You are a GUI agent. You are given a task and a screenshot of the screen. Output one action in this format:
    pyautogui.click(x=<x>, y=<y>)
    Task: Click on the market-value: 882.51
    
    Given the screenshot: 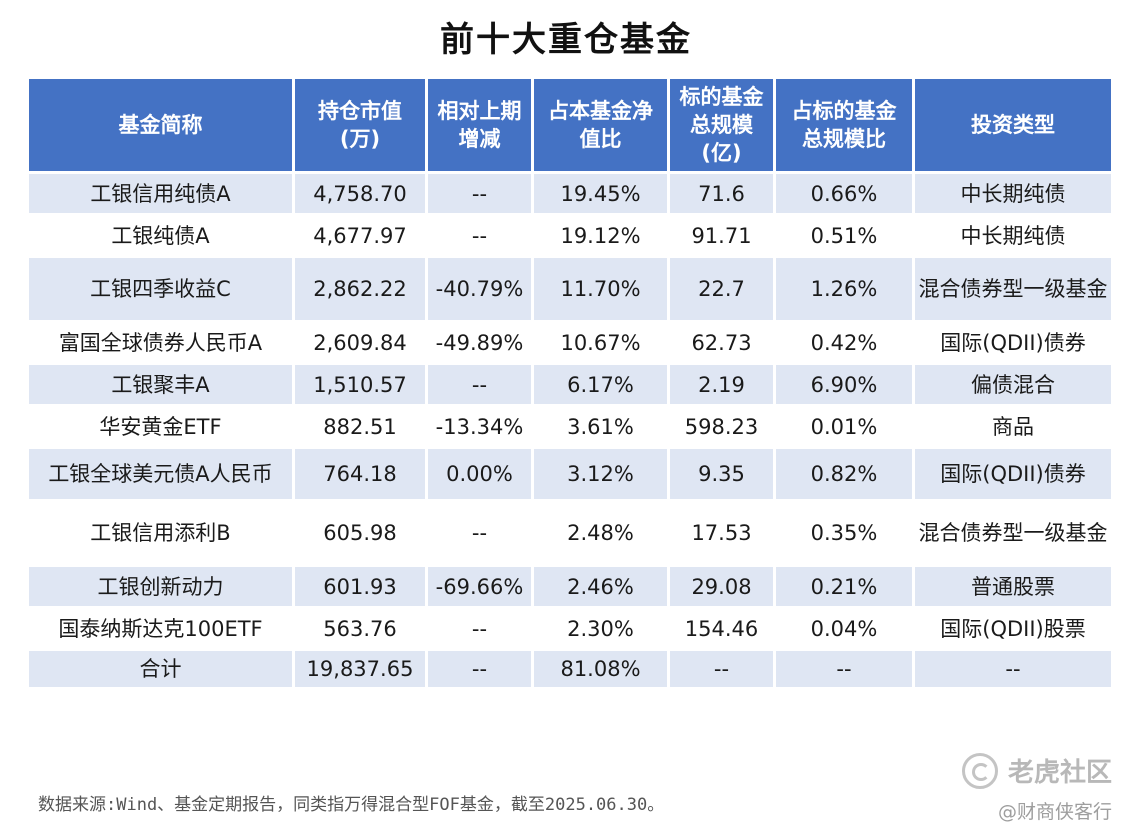 What is the action you would take?
    pyautogui.click(x=360, y=426)
    